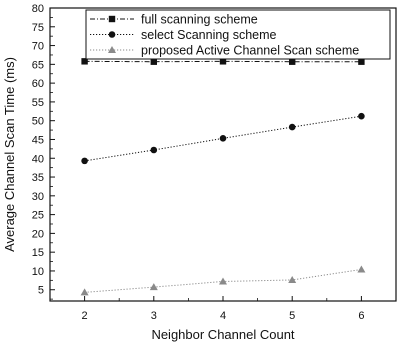 This screenshot has height=350, width=413. I want to click on legend-entry: proposed Active Channel Scan scheme, so click(224, 51).